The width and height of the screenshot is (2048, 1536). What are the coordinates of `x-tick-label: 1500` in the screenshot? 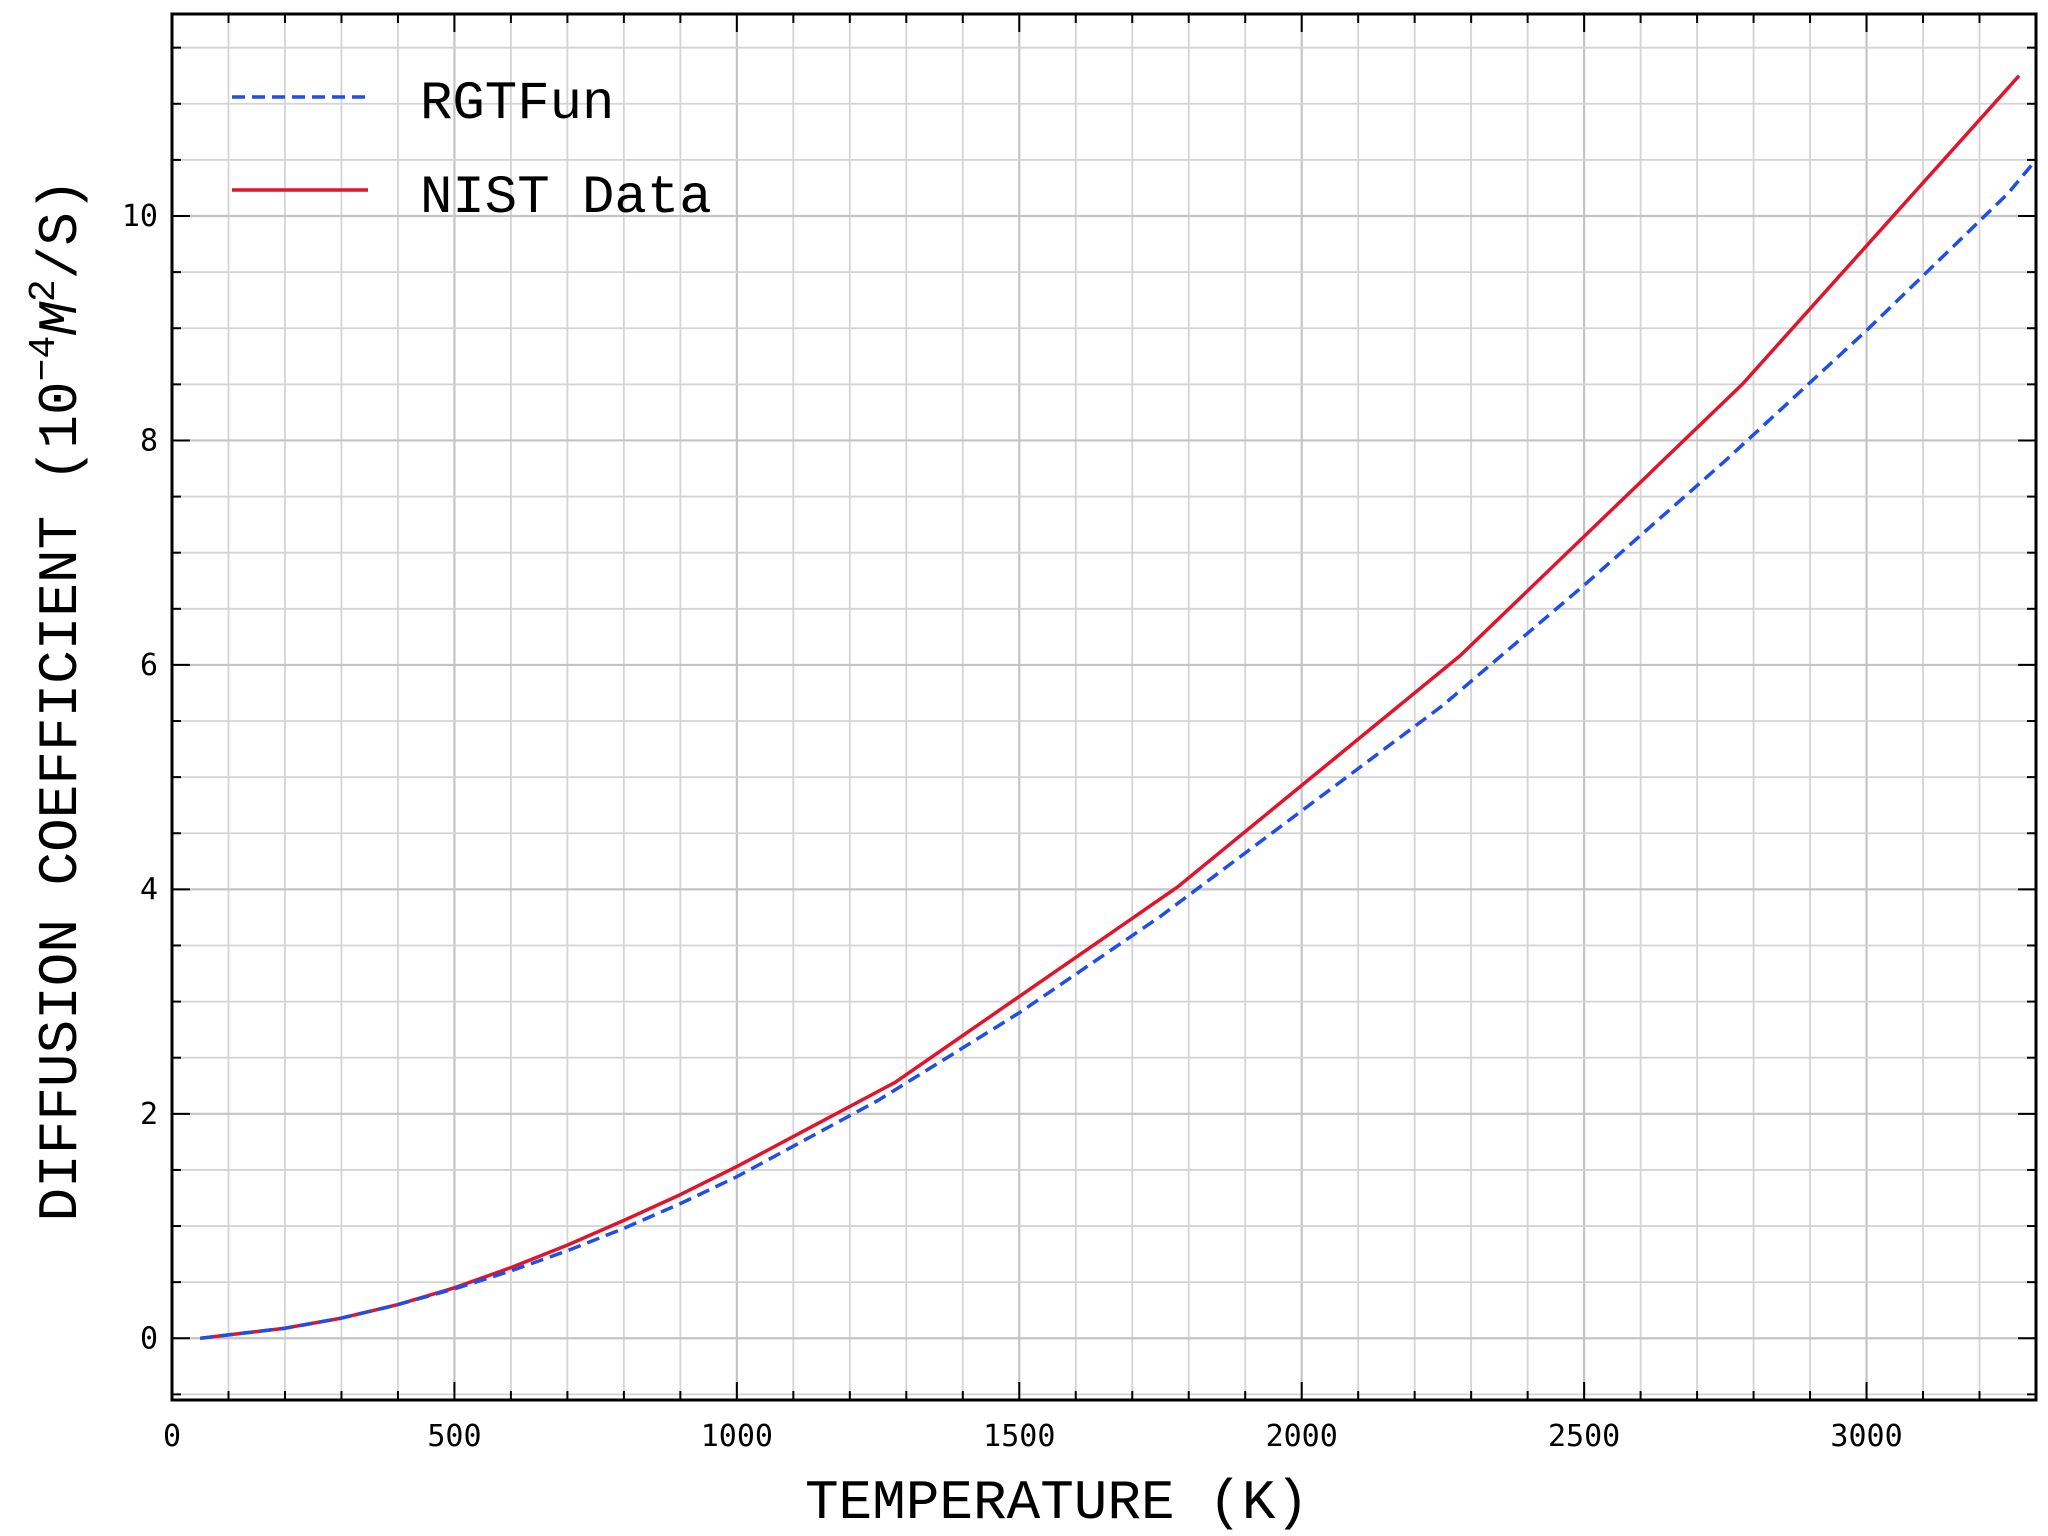 It's located at (1019, 1436).